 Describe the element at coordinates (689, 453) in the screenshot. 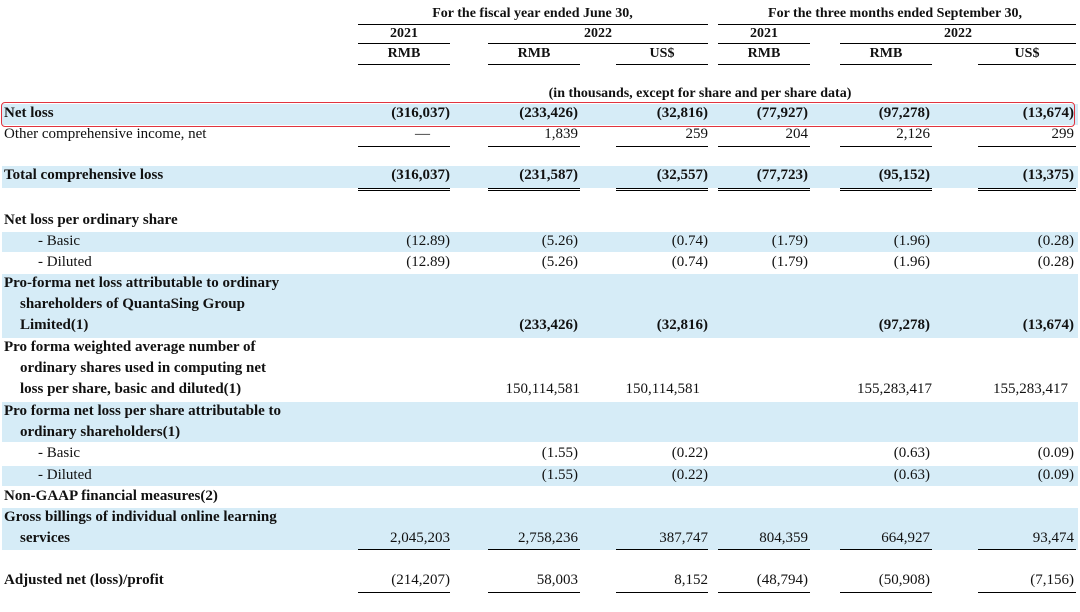

I see `cell: (0.22)` at that location.